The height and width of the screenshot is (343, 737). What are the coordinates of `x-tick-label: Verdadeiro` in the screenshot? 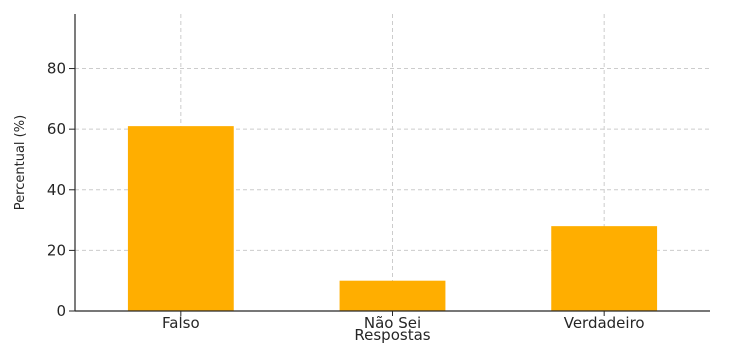 It's located at (604, 323).